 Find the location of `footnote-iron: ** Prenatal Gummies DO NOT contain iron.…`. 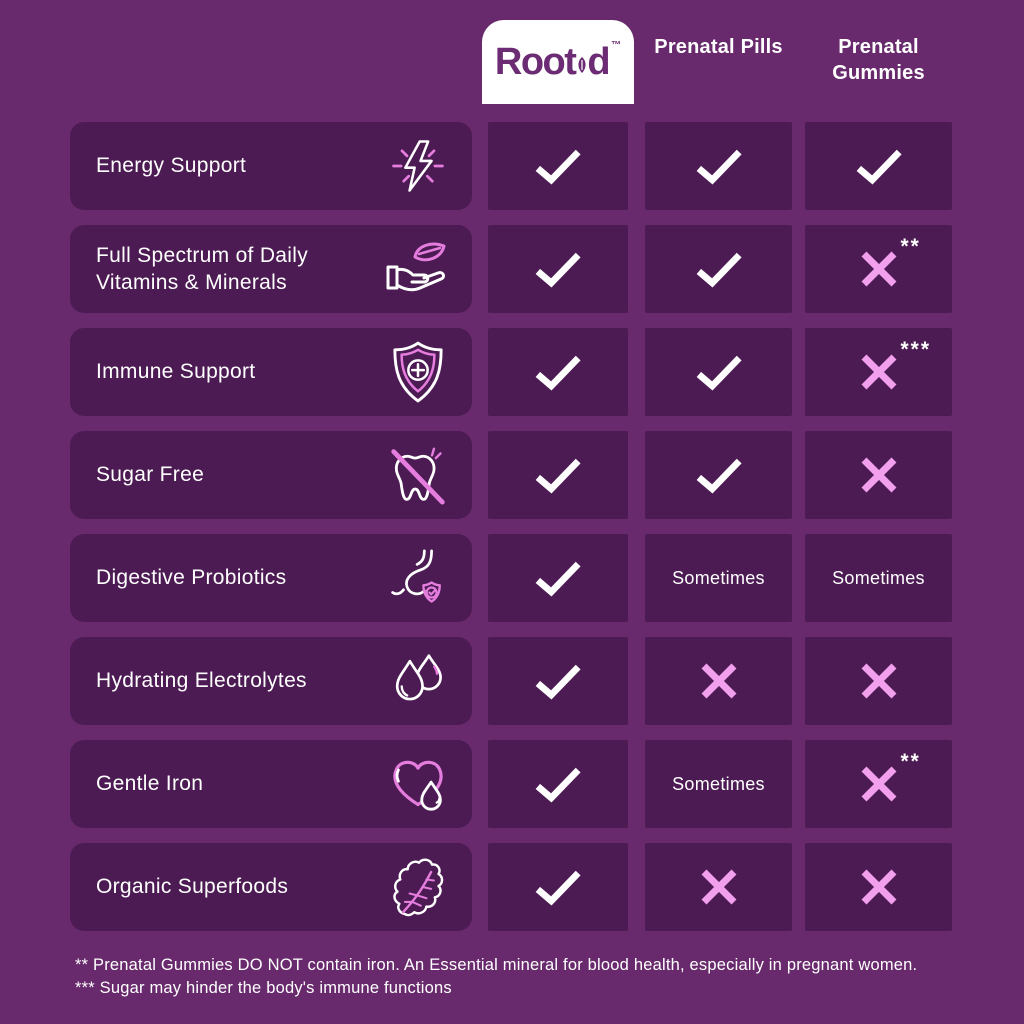

footnote-iron: ** Prenatal Gummies DO NOT contain iron.… is located at coordinates (496, 965).